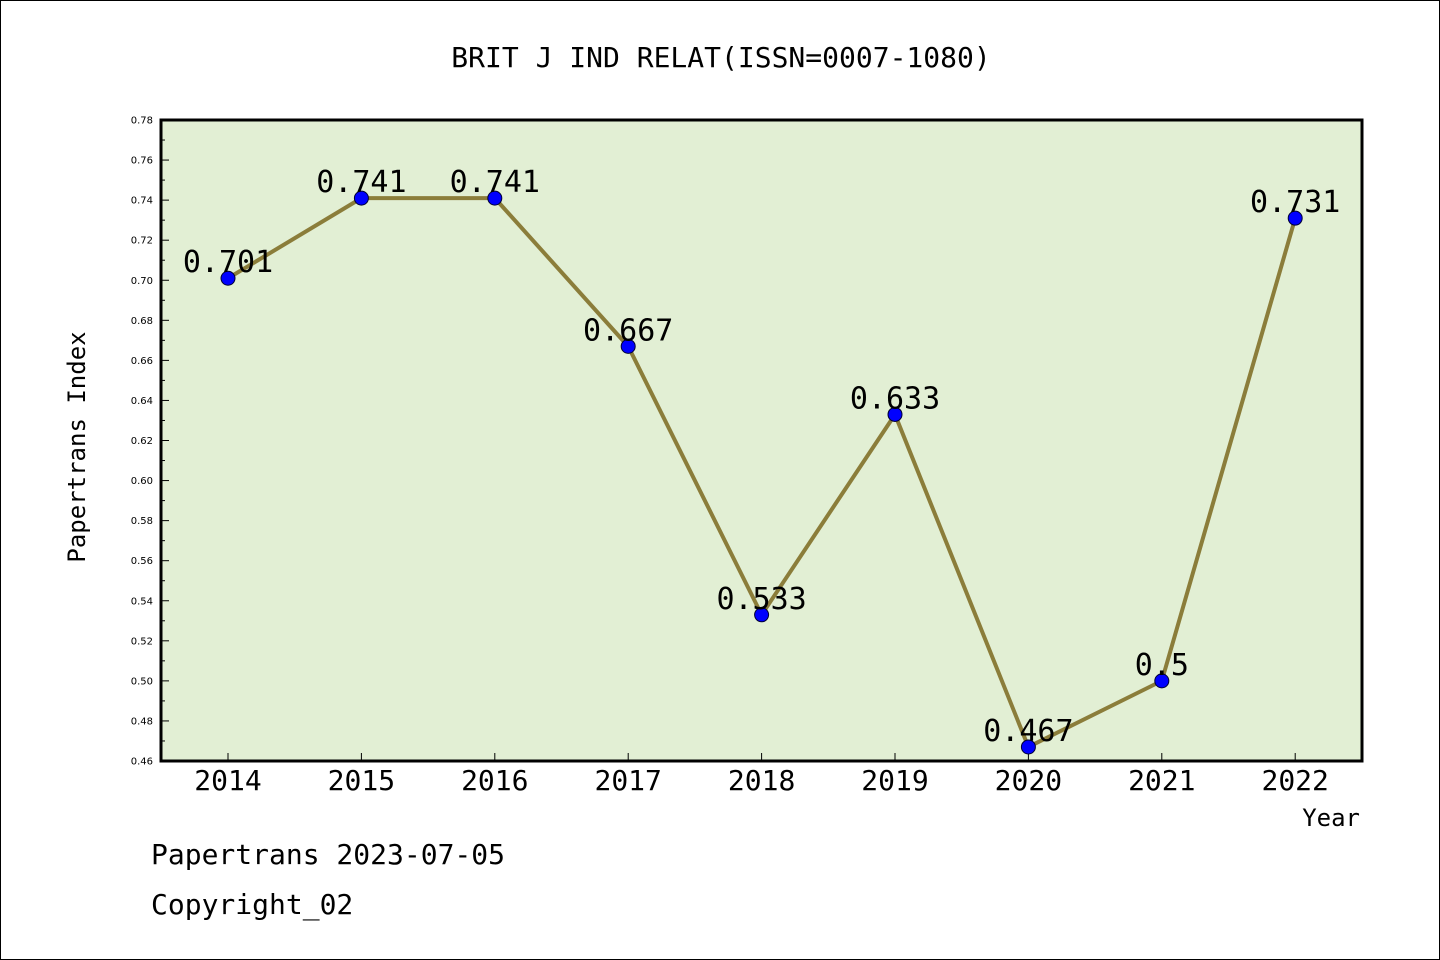 Image resolution: width=1440 pixels, height=960 pixels. What do you see at coordinates (1162, 665) in the screenshot?
I see `data-label: 0.5` at bounding box center [1162, 665].